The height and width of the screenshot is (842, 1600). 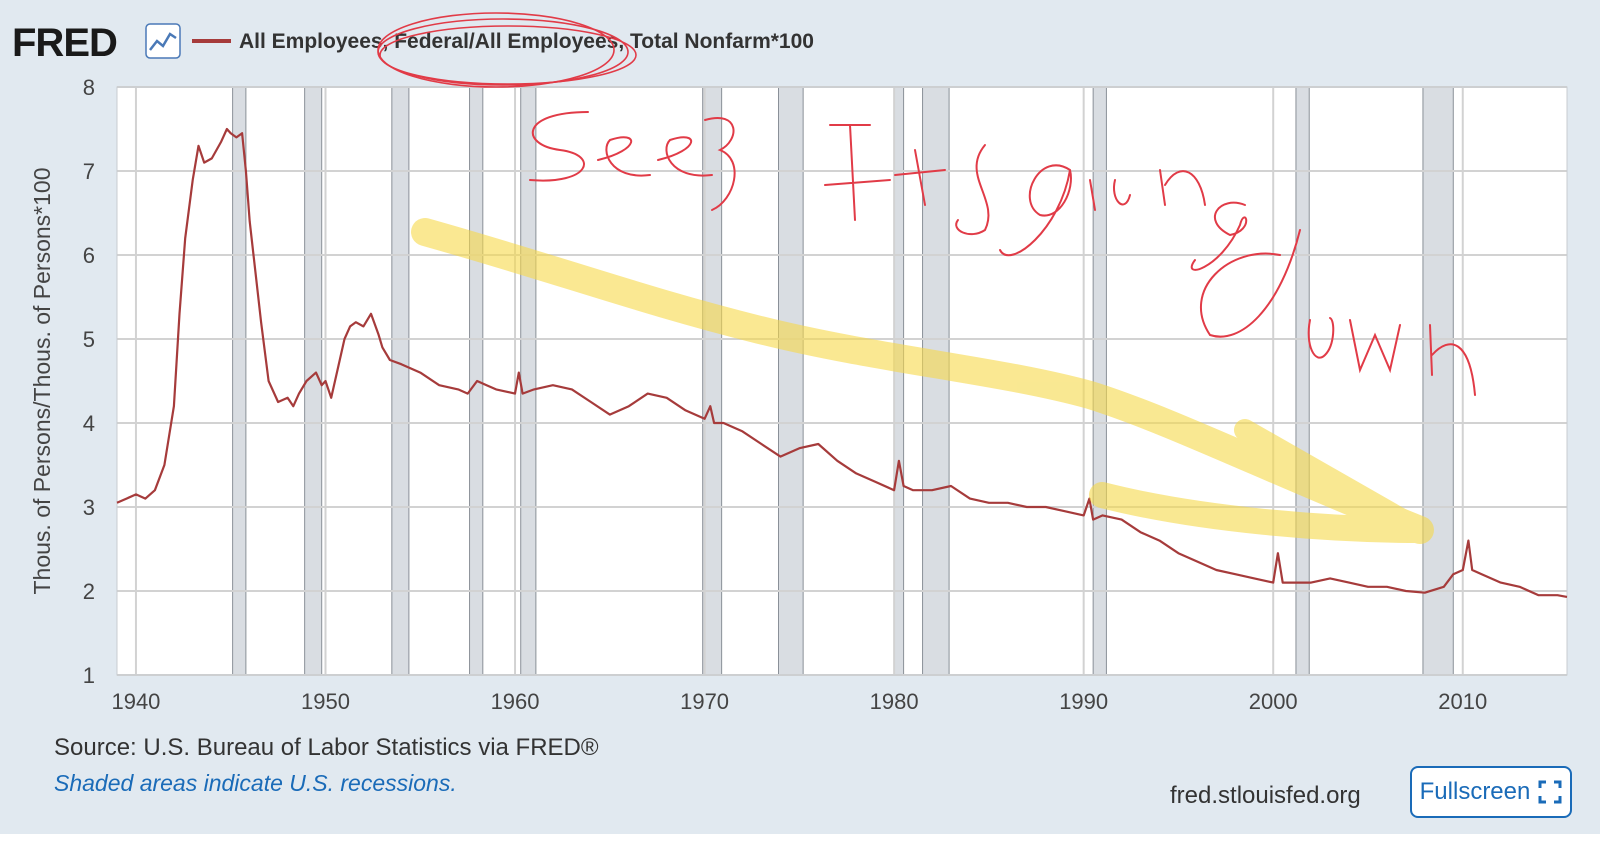 What do you see at coordinates (89, 423) in the screenshot?
I see `y-tick-label-4: 4` at bounding box center [89, 423].